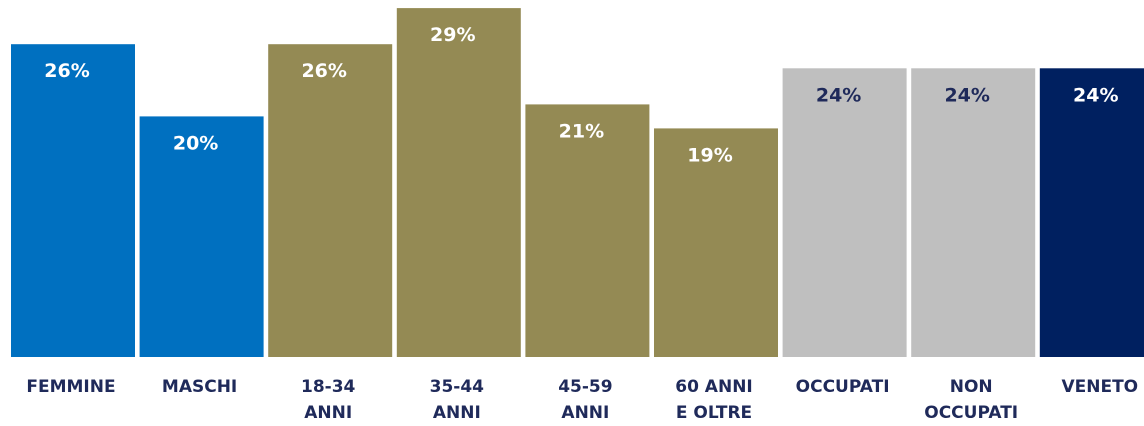 Image resolution: width=1144 pixels, height=426 pixels. I want to click on category-label: VENETO, so click(1099, 387).